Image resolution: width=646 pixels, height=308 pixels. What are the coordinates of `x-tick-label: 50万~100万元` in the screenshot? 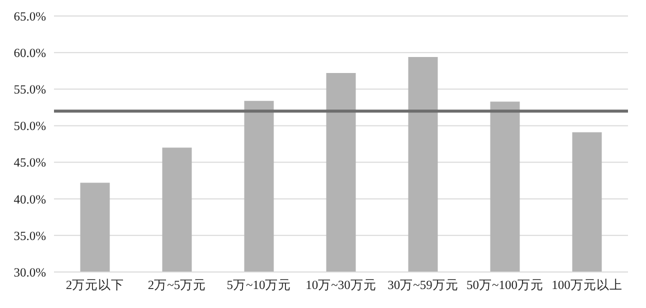 It's located at (505, 285).